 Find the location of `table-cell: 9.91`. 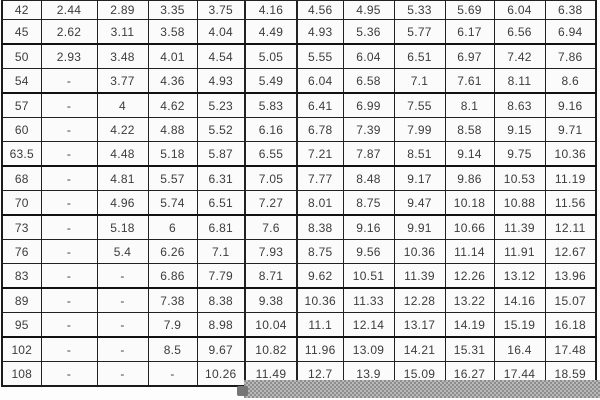

table-cell: 9.91 is located at coordinates (419, 227).